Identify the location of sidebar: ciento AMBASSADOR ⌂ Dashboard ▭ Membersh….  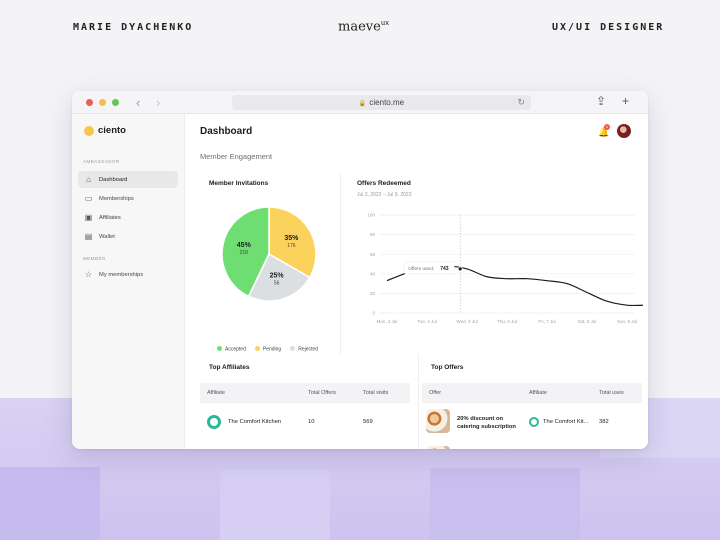
(128, 281).